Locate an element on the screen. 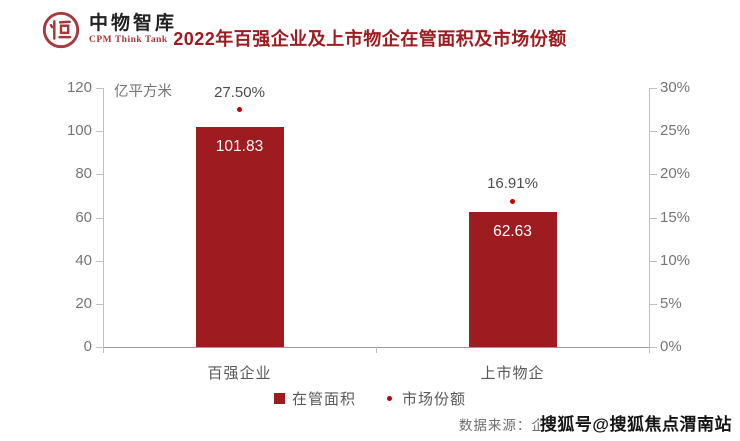 Image resolution: width=740 pixels, height=441 pixels. data-source-label: 数据来源：企 is located at coordinates (502, 425).